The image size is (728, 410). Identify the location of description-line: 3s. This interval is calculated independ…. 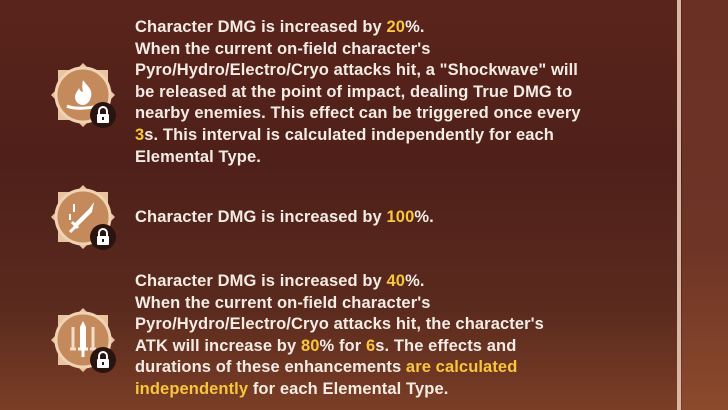
(358, 136).